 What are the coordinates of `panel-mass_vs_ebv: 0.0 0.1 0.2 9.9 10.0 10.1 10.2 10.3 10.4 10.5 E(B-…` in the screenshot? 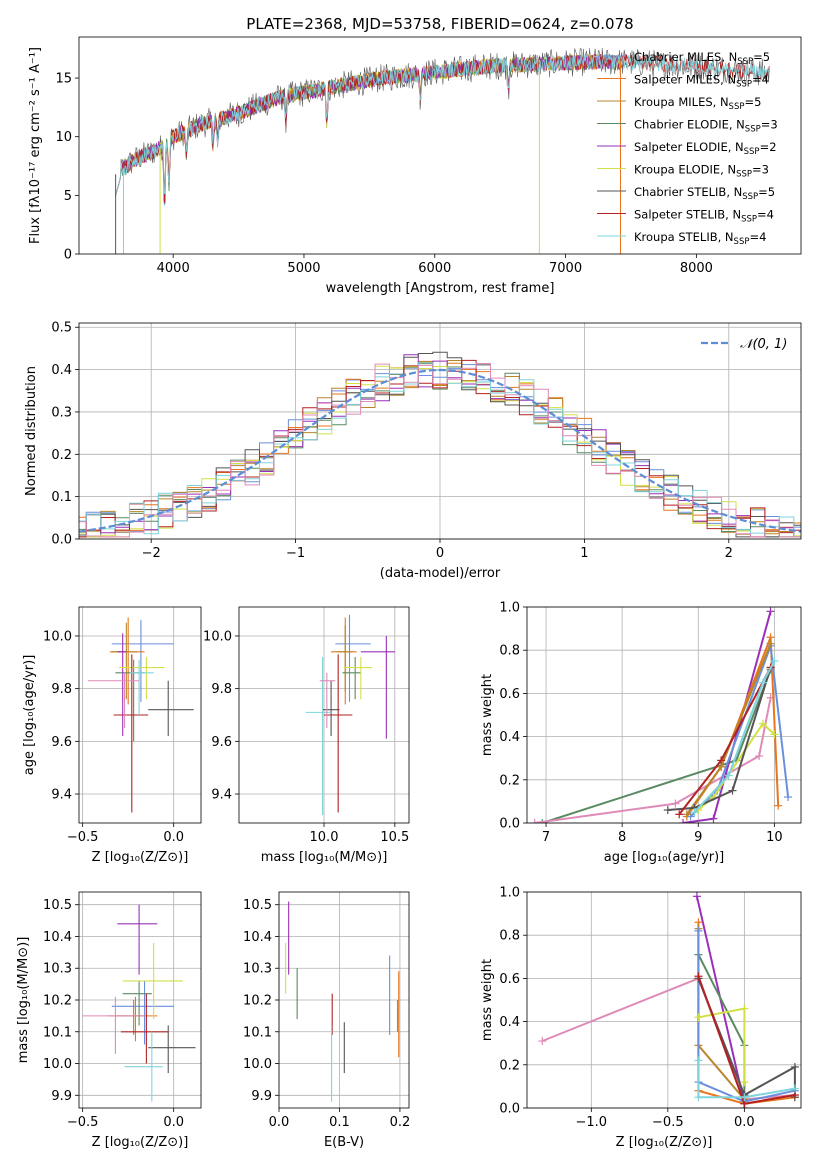 It's located at (327, 1020).